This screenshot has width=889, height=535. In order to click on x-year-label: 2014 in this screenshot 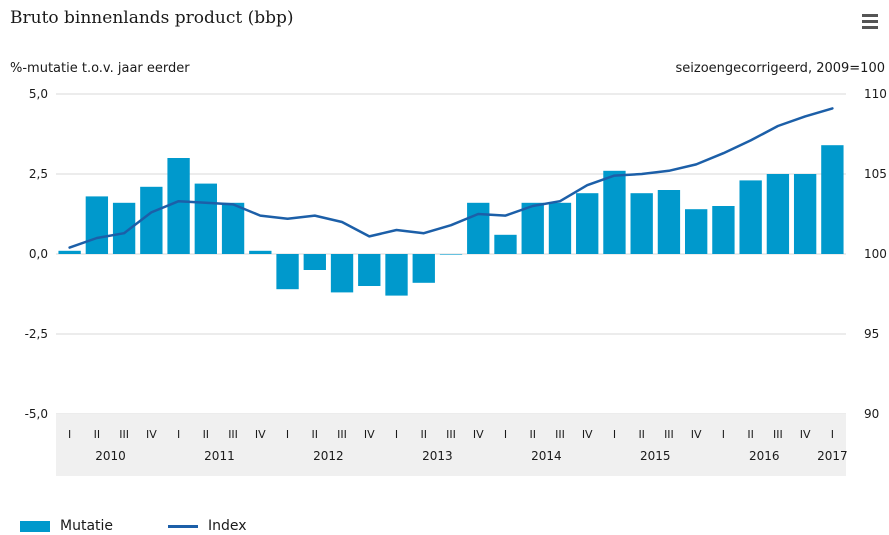, I will do `click(546, 456)`.